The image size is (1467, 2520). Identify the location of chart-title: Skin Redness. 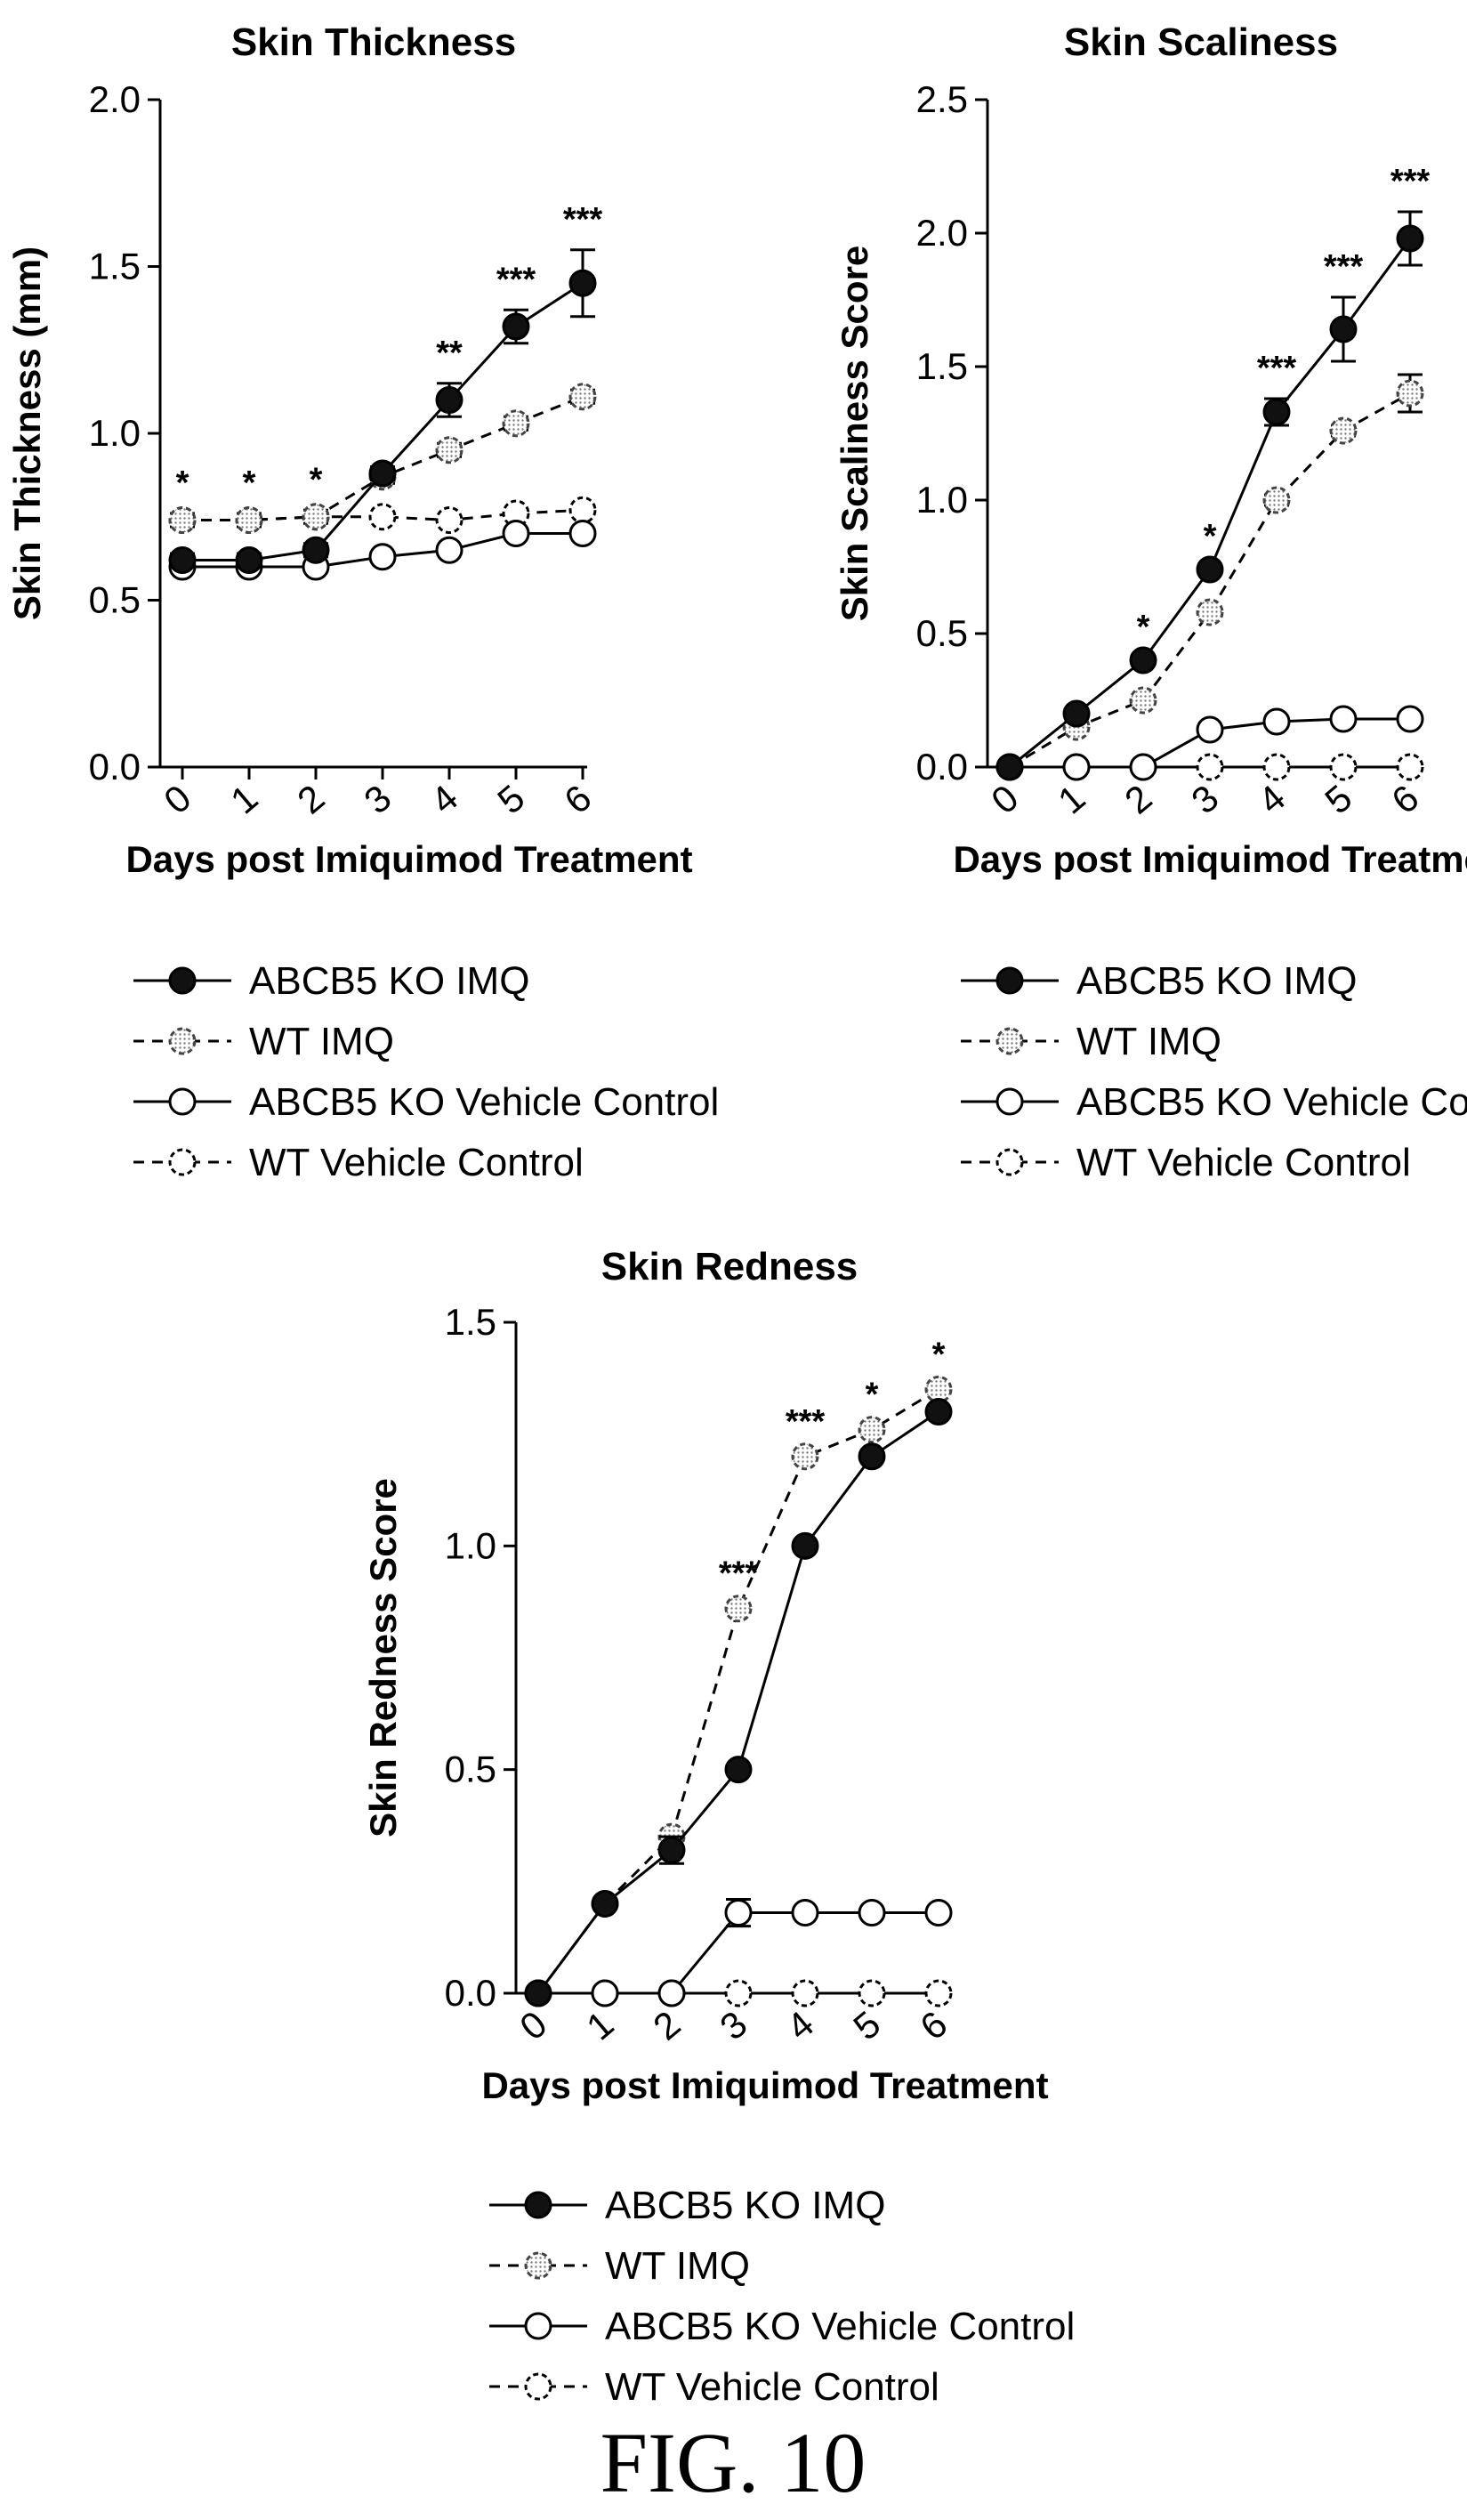
(729, 1266).